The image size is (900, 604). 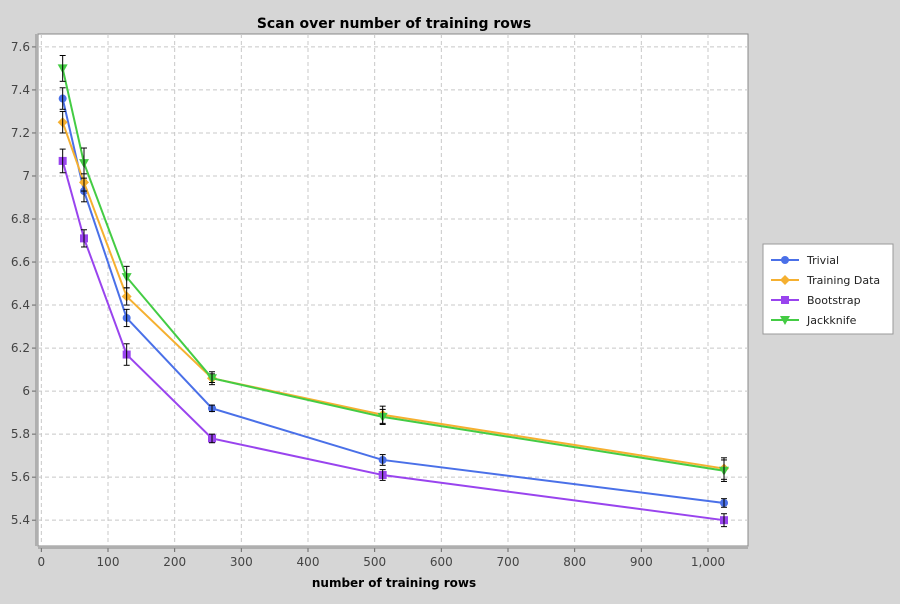 What do you see at coordinates (508, 562) in the screenshot?
I see `x-tick-label: 700` at bounding box center [508, 562].